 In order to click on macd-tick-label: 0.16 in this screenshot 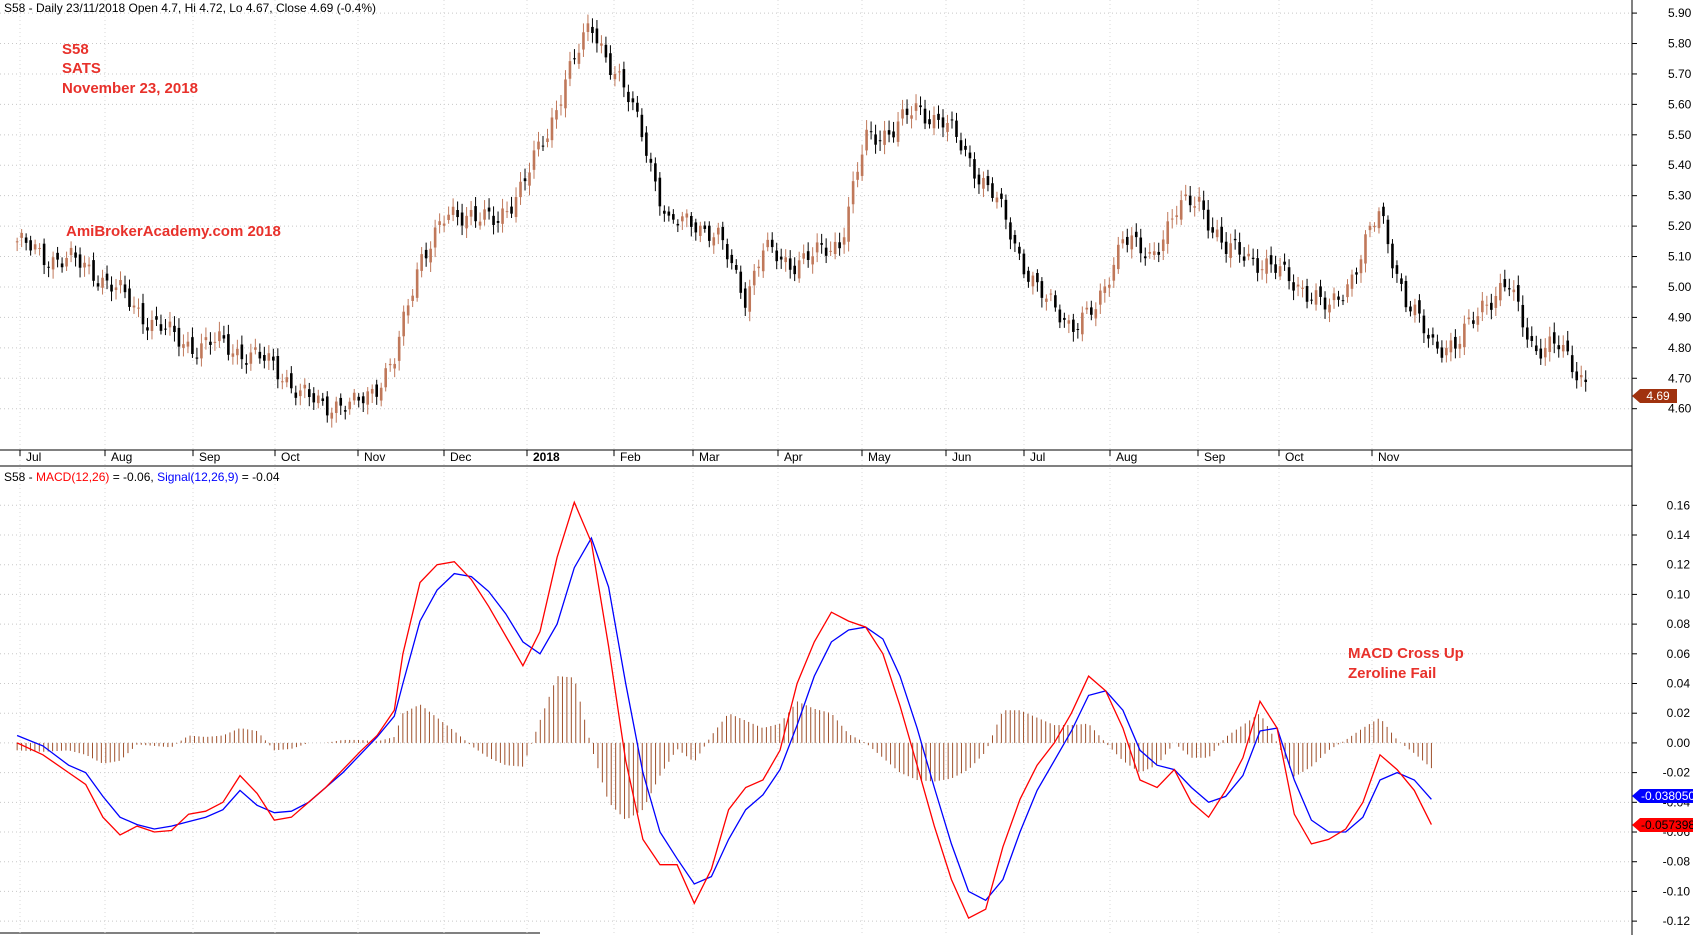, I will do `click(1679, 505)`.